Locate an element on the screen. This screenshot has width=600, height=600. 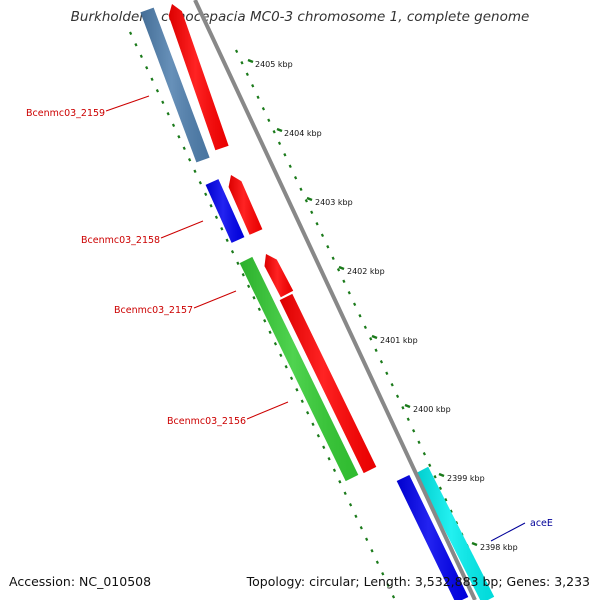
gene-label: Bcenmc03_2156 is located at coordinates (206, 421).